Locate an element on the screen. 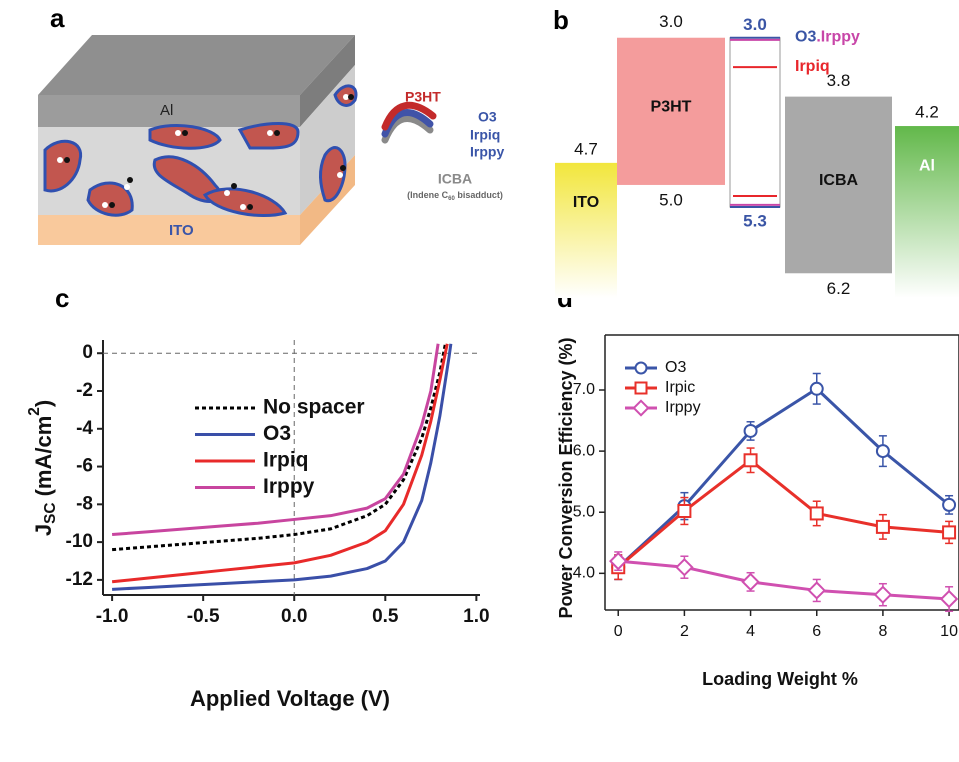 The height and width of the screenshot is (762, 959). x-tick-label: 8 is located at coordinates (882, 631).